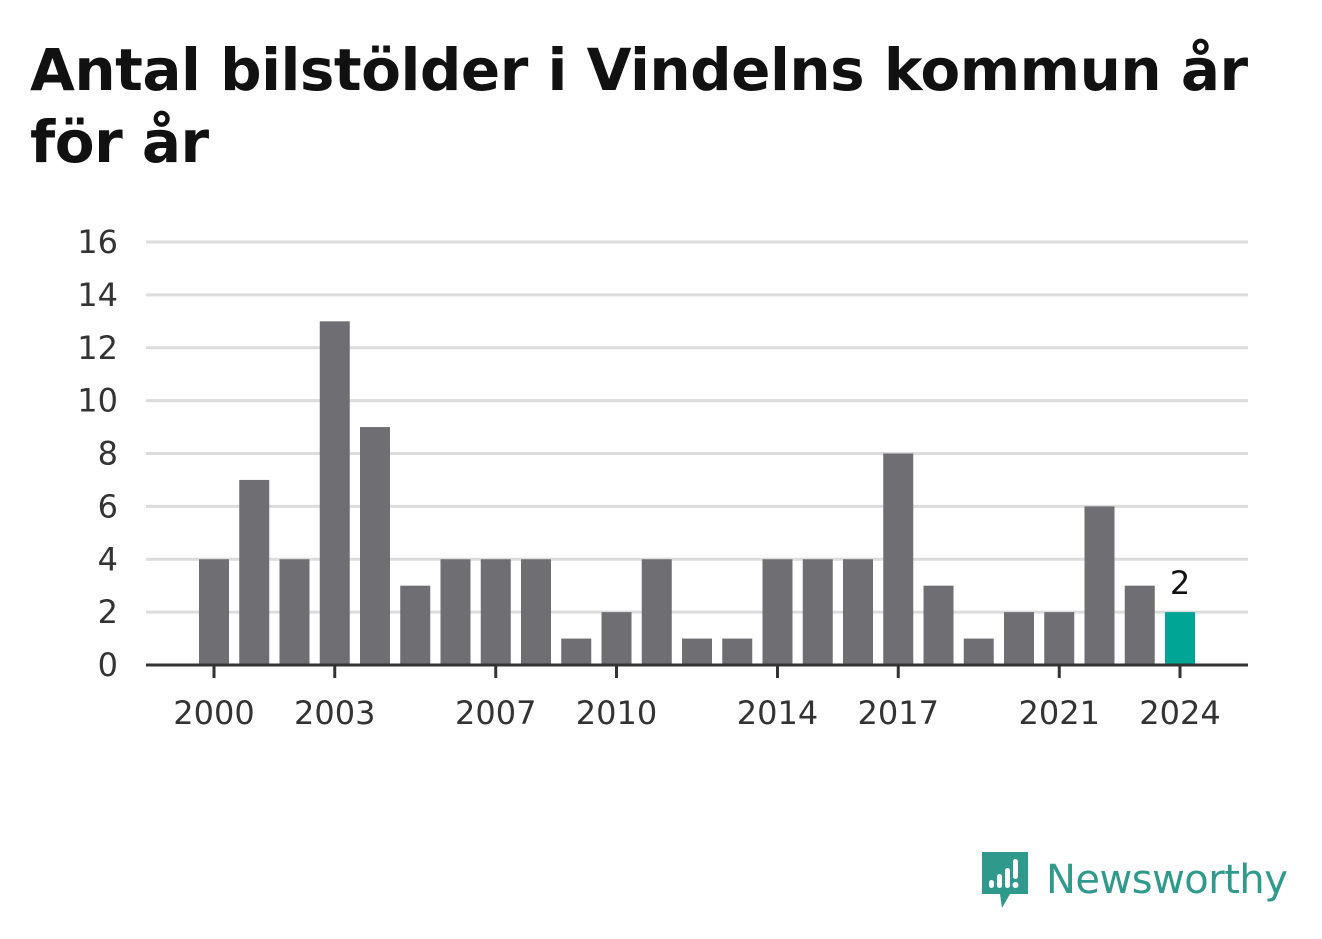  I want to click on y-axis-tick-labels: 0 2 4 6 8 10 12 14 16, so click(97, 453).